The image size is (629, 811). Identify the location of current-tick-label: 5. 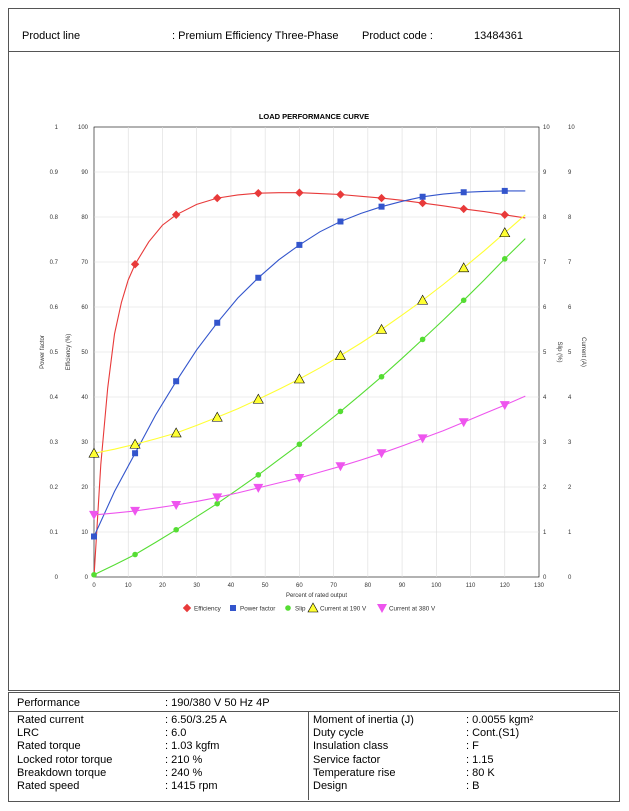
(570, 353).